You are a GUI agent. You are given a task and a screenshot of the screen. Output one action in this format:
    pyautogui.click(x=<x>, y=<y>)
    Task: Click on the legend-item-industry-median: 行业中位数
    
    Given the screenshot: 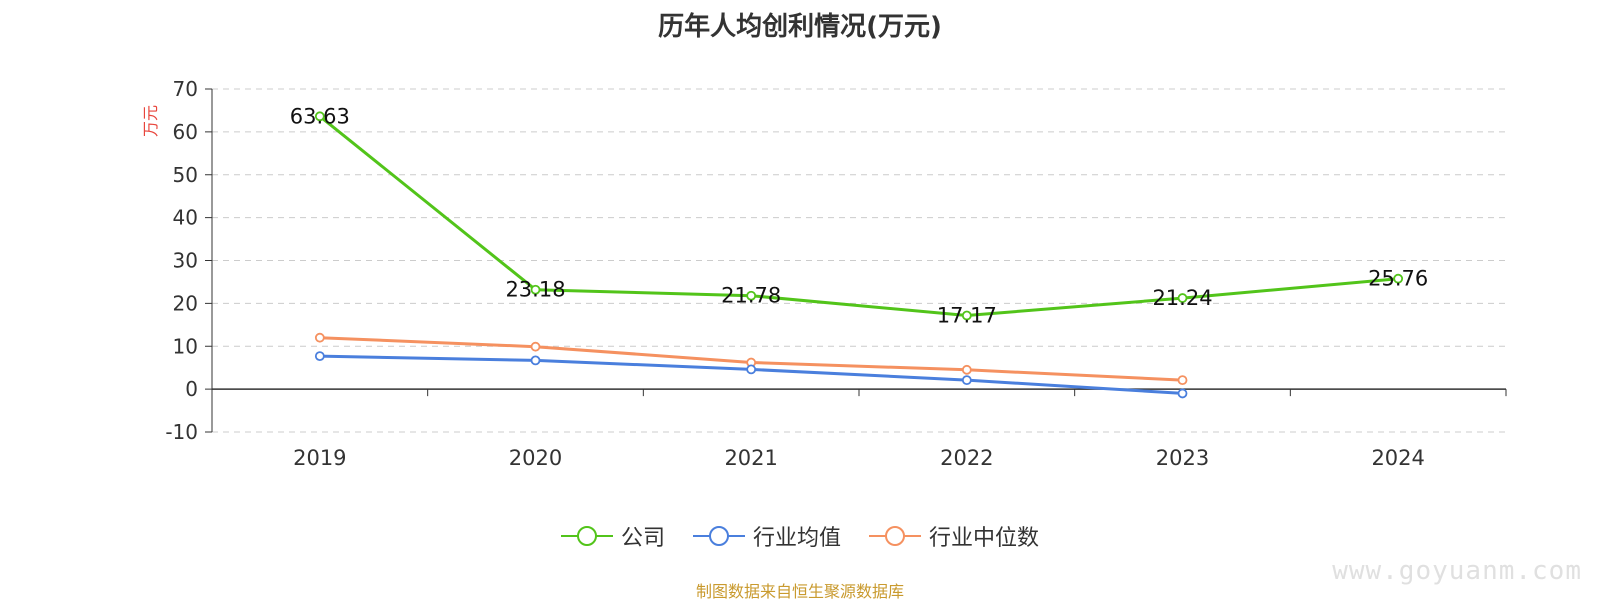 What is the action you would take?
    pyautogui.click(x=954, y=536)
    